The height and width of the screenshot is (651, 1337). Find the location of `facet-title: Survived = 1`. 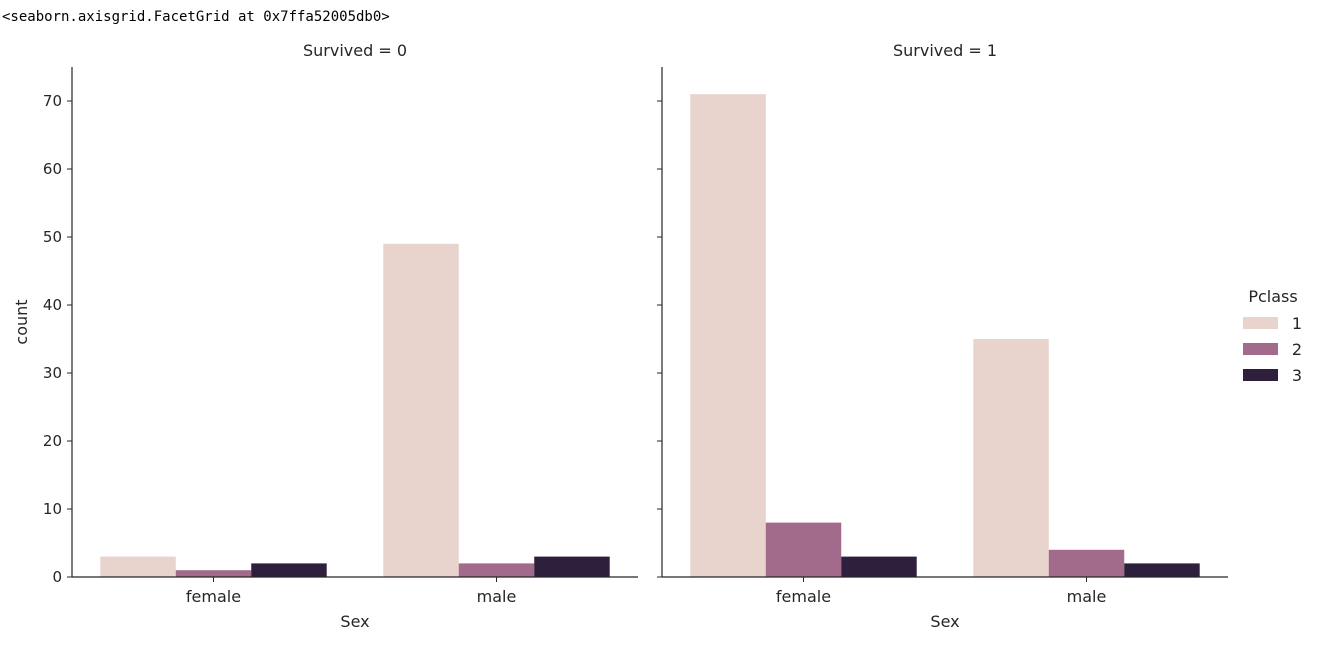

facet-title: Survived = 1 is located at coordinates (945, 50).